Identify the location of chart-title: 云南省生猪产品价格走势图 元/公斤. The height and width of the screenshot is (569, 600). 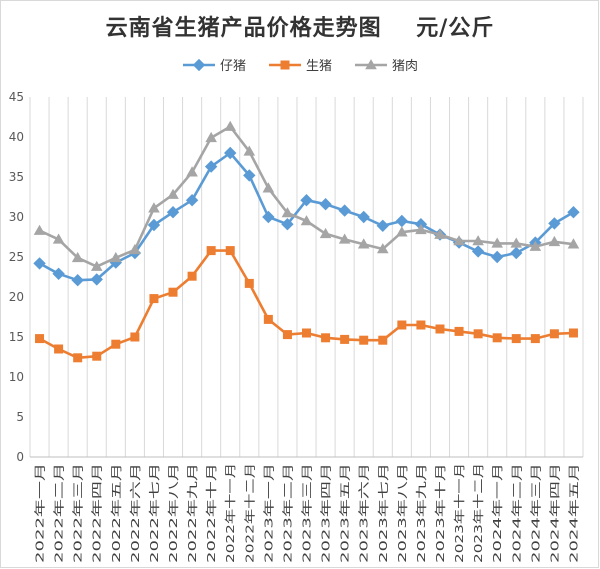
(300, 28).